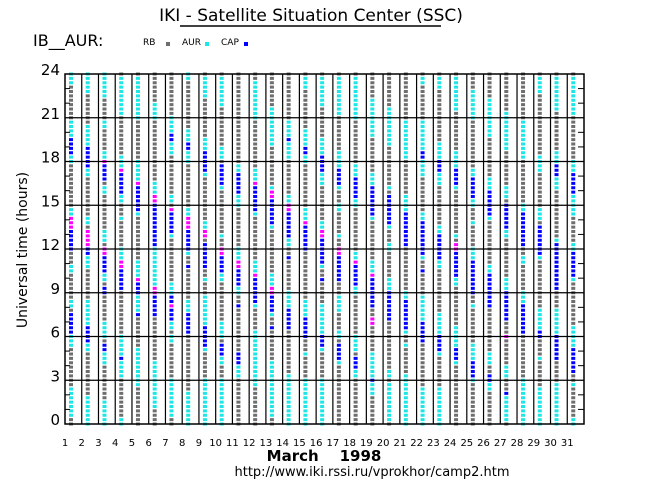 This screenshot has width=650, height=500. What do you see at coordinates (355, 214) in the screenshot?
I see `data-point-day18-rb` at bounding box center [355, 214].